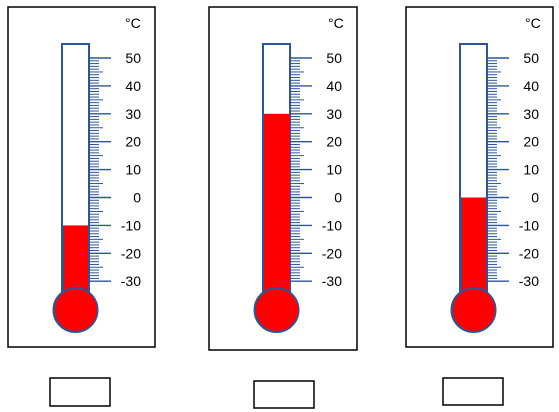  I want to click on thermometer-2-label-40: 40, so click(334, 86).